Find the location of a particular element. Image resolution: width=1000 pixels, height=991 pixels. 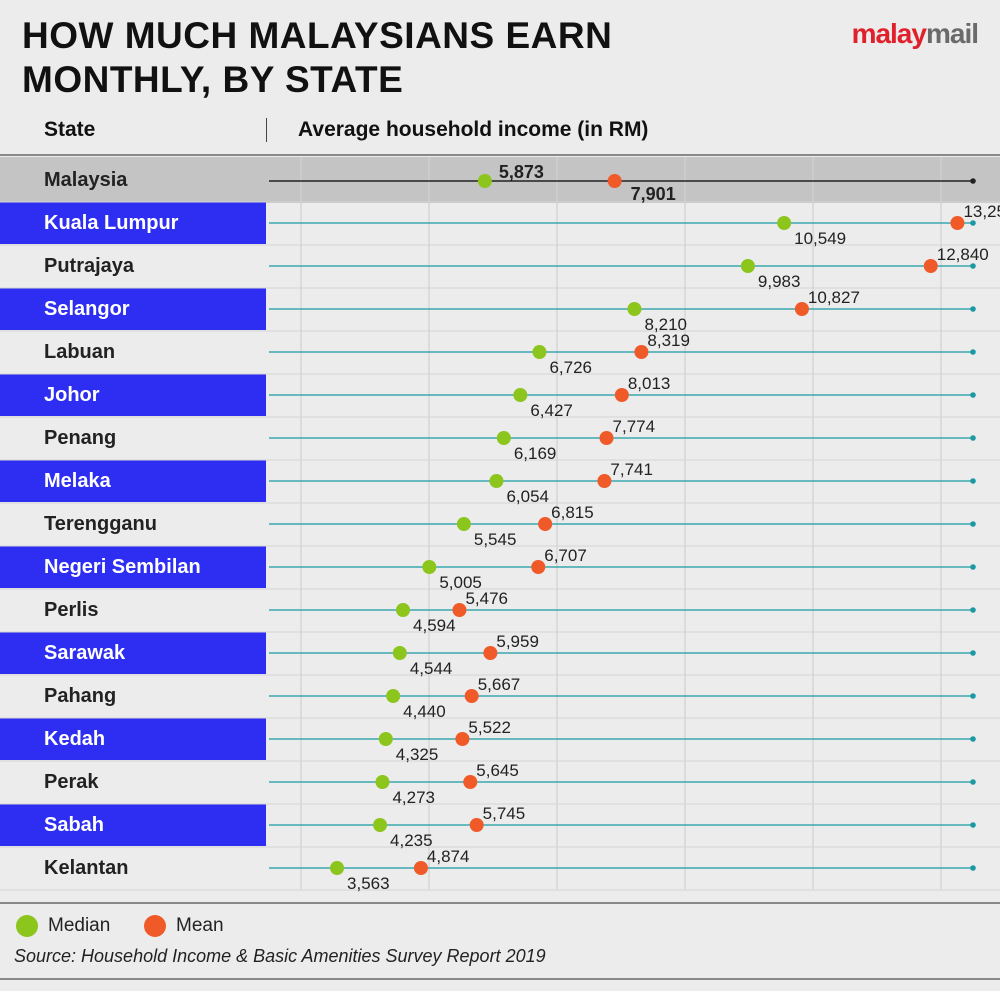

median-value-label: 6,169 is located at coordinates (535, 453).